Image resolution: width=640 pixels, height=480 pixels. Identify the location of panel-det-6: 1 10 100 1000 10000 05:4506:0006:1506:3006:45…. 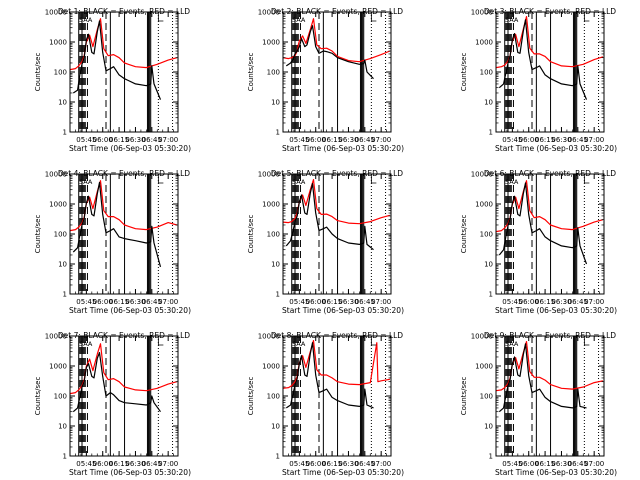
(538, 242).